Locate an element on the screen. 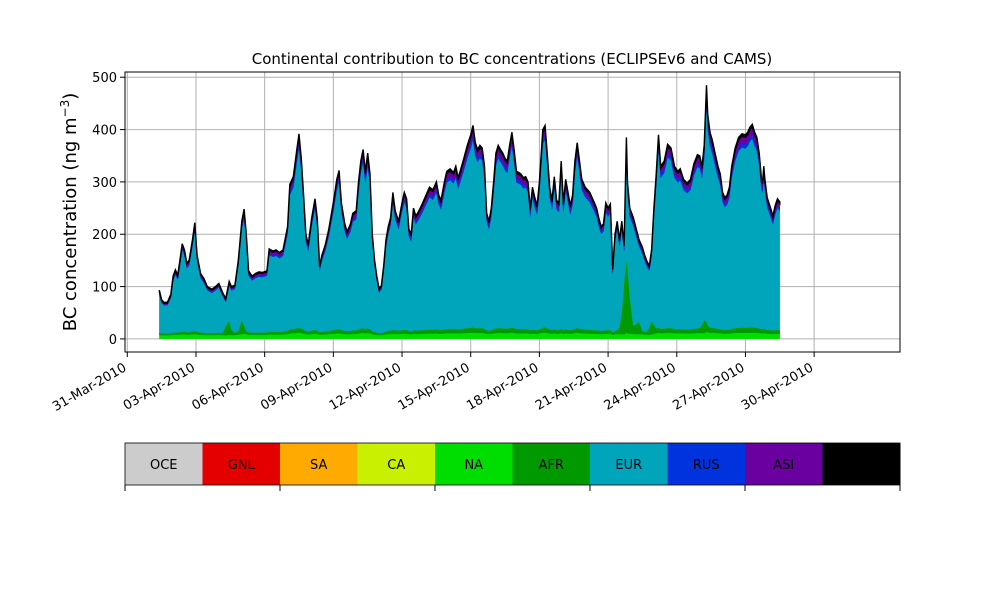  x-tick-label: 21-Apr-2010 is located at coordinates (571, 386).